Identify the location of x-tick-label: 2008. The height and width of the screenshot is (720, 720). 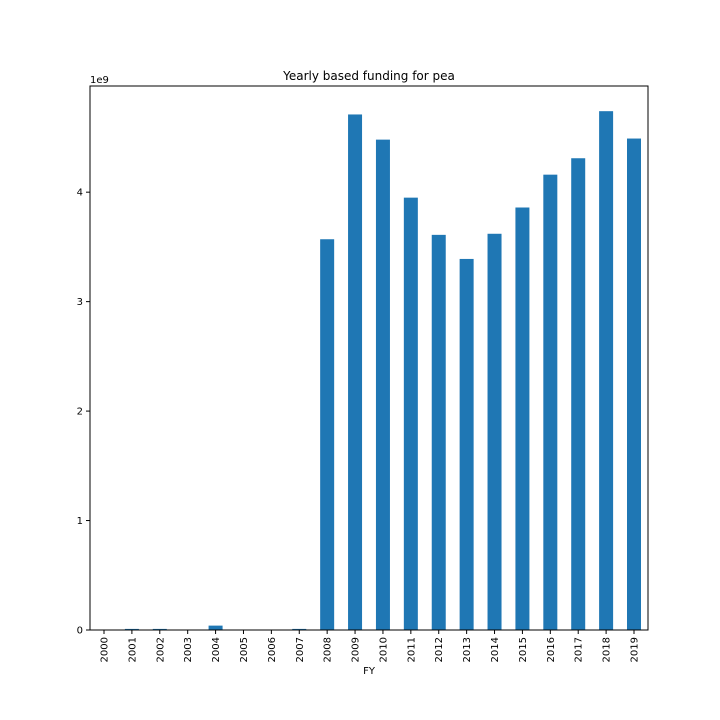
(328, 649).